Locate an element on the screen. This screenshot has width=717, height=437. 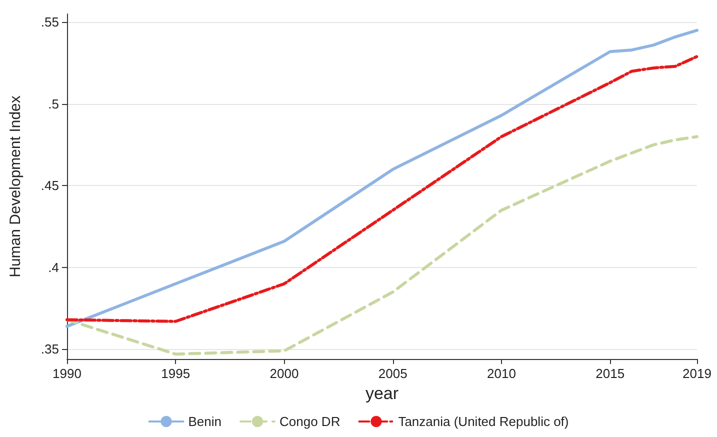
y-tick-label: .45 is located at coordinates (49, 186).